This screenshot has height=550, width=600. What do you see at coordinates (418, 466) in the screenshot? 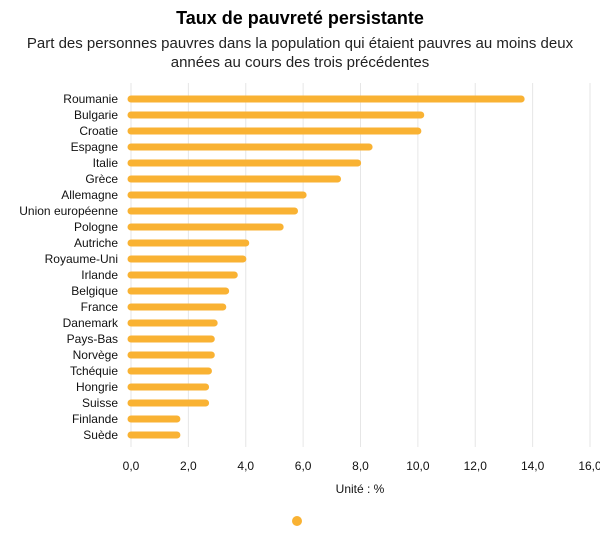
I see `x-tick-label: 10,0` at bounding box center [418, 466].